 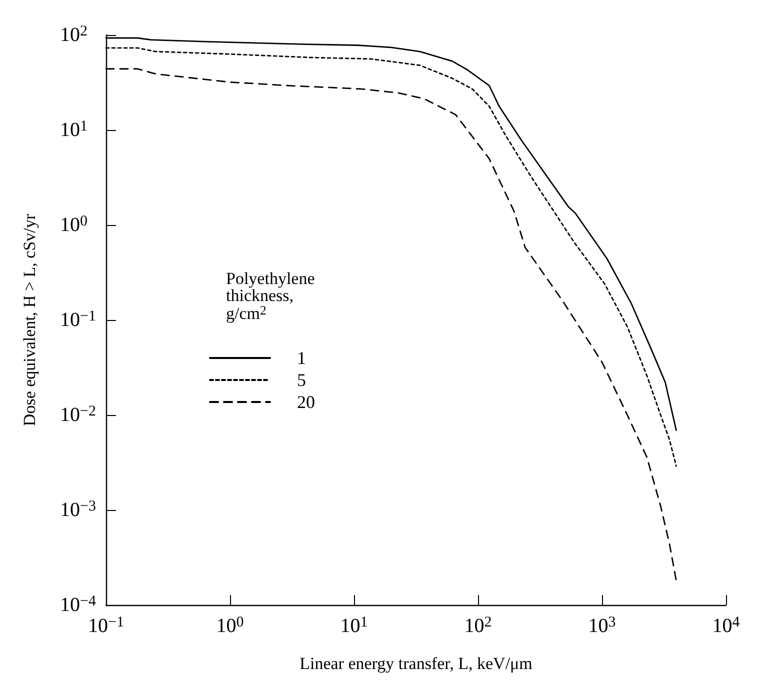 I want to click on y-axis-title: Dose equivalent, H > L, cSv/yr, so click(x=29, y=320).